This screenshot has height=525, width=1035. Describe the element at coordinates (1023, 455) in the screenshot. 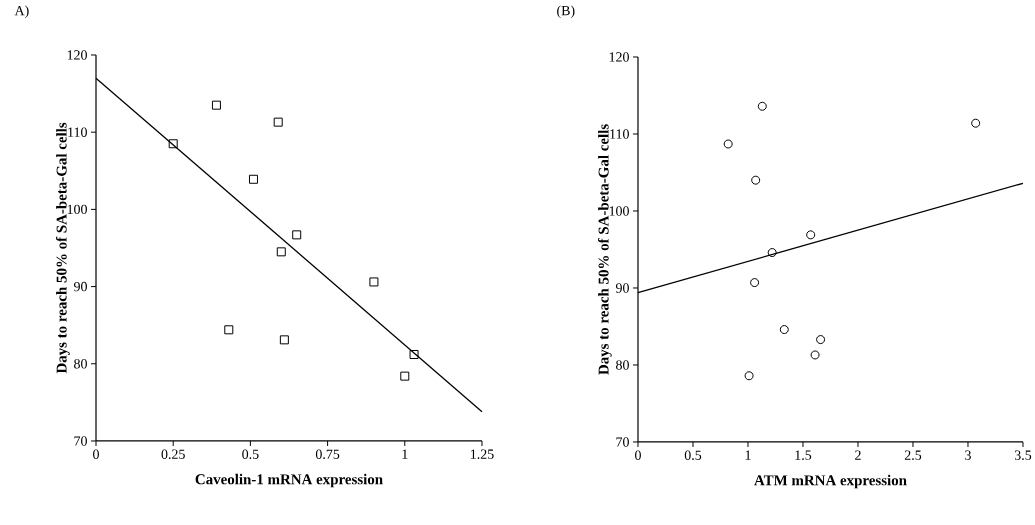

I see `x-tick-label: 3.5` at that location.